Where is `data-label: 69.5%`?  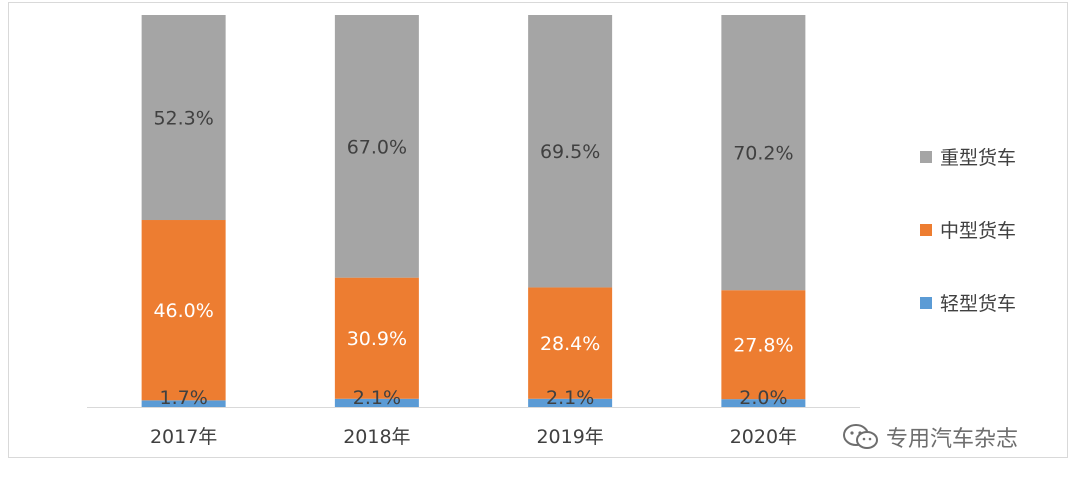 data-label: 69.5% is located at coordinates (570, 152).